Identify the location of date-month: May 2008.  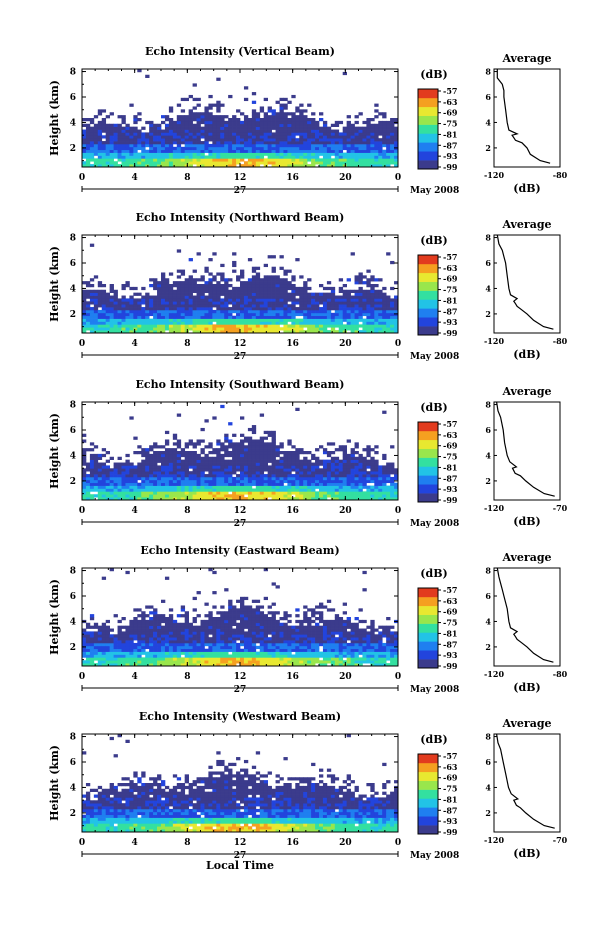
(434, 524).